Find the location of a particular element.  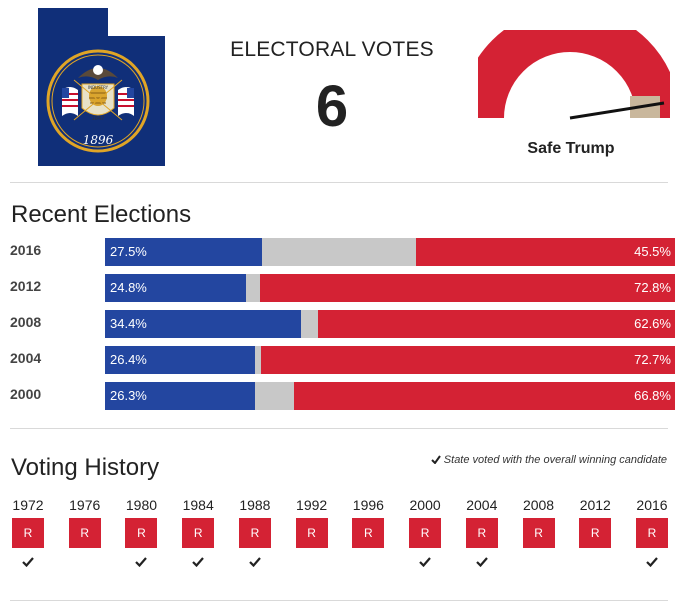

election-year: 2012 is located at coordinates (26, 286).